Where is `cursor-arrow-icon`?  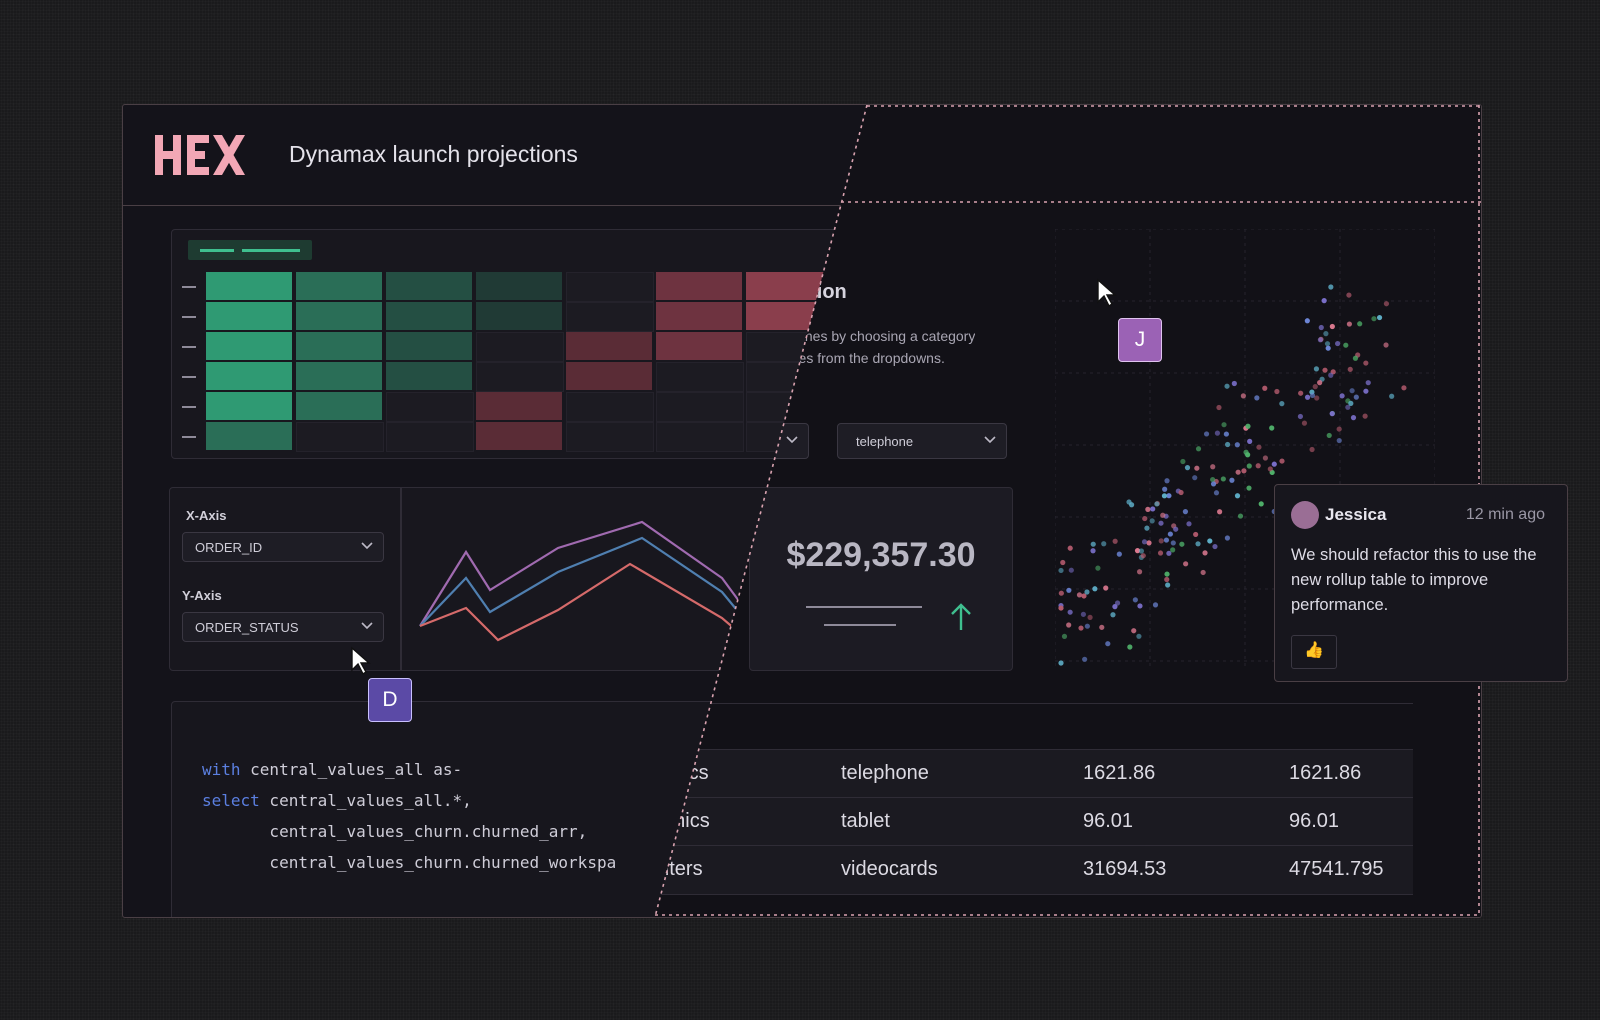
cursor-arrow-icon is located at coordinates (1107, 293).